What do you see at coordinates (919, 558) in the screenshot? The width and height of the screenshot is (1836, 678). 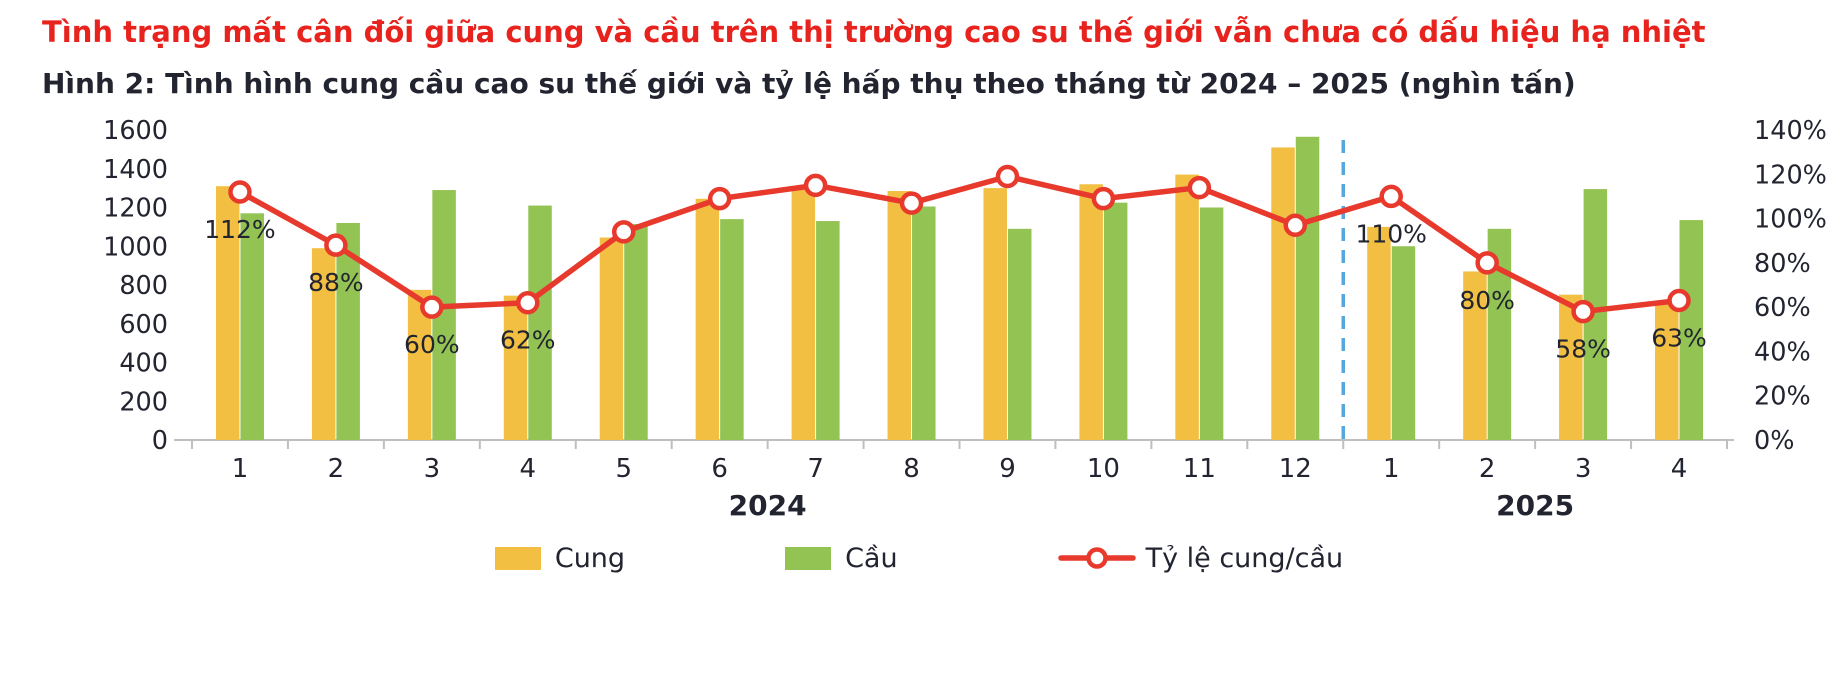 I see `chart-legend: Cung Cầu Tỷ lệ cung/cầu` at bounding box center [919, 558].